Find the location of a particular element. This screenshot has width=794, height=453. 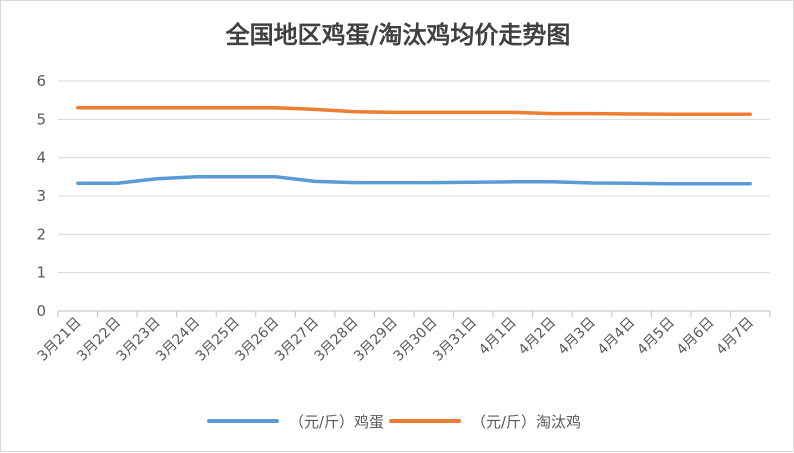

legend-label-culled-hen: （元/斤）淘汰鸡 is located at coordinates (526, 421).